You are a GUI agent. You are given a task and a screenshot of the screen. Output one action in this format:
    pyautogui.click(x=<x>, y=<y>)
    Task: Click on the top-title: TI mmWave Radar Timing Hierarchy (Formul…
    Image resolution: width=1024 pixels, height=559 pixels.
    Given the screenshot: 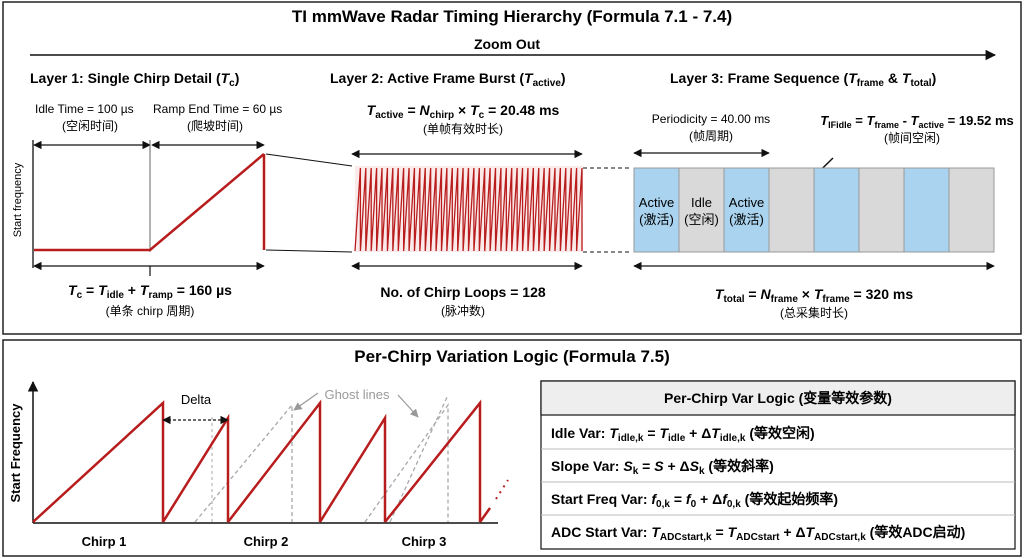 What is the action you would take?
    pyautogui.click(x=512, y=16)
    